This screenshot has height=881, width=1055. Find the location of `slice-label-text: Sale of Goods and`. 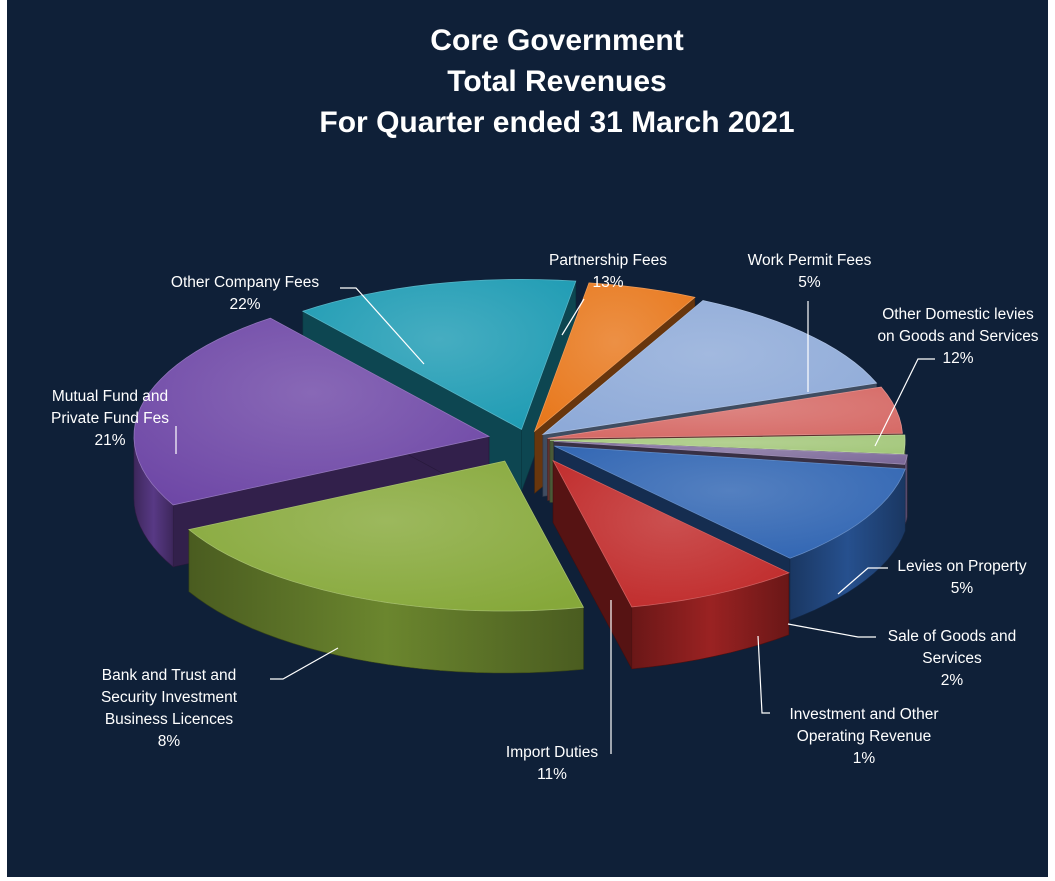

slice-label-text: Sale of Goods and is located at coordinates (952, 636).